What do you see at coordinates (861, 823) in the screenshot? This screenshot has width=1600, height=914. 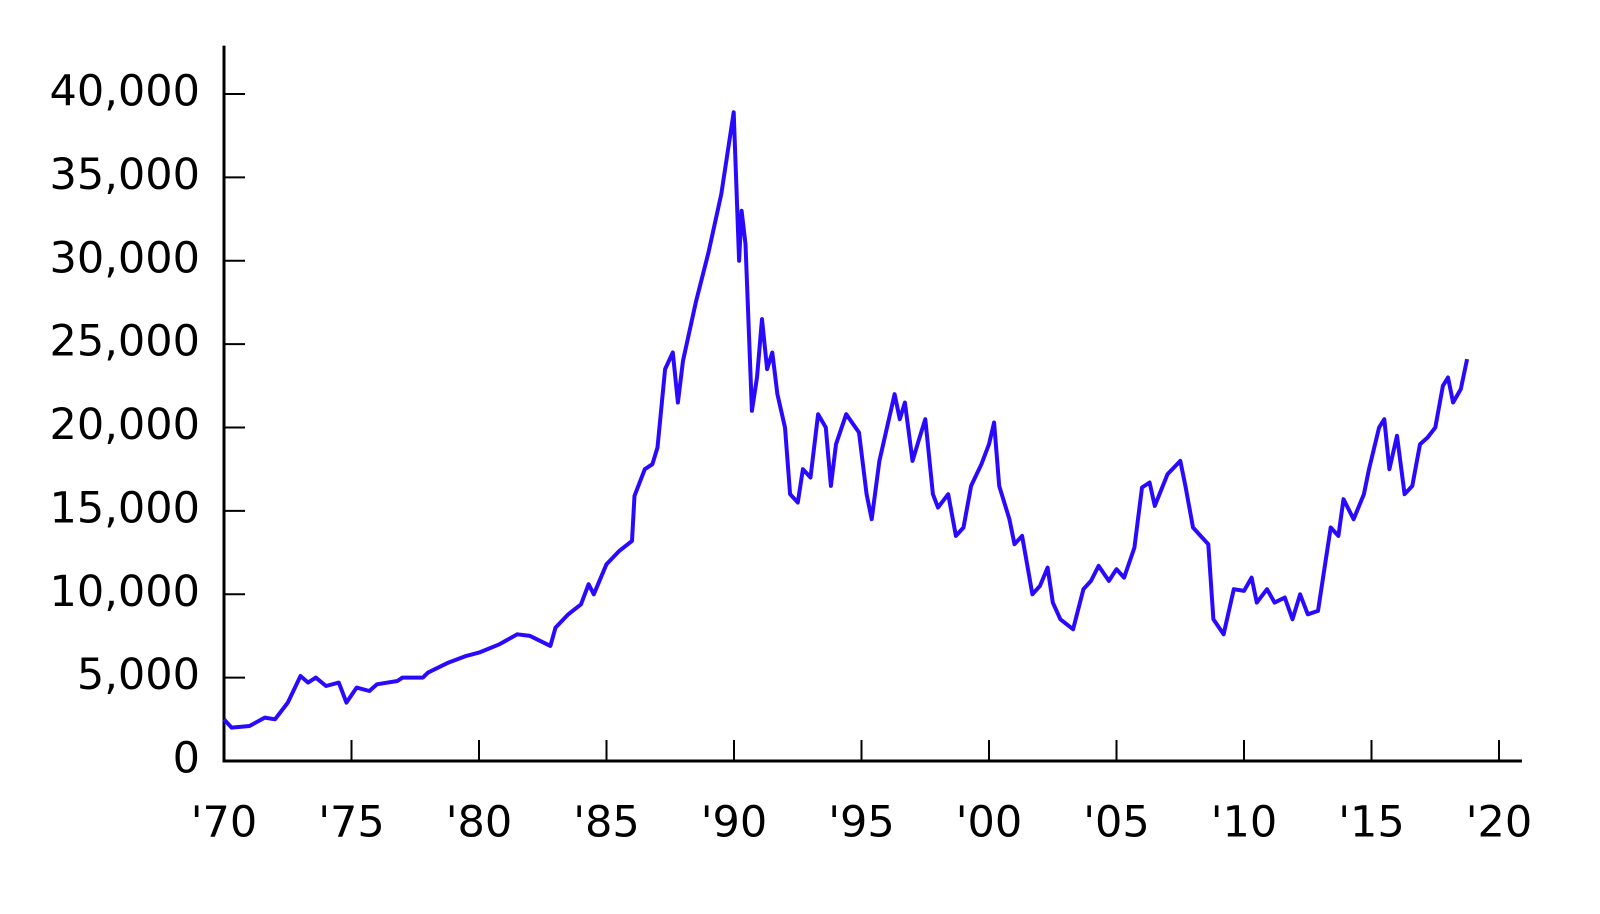 I see `x-tick-label: '95` at bounding box center [861, 823].